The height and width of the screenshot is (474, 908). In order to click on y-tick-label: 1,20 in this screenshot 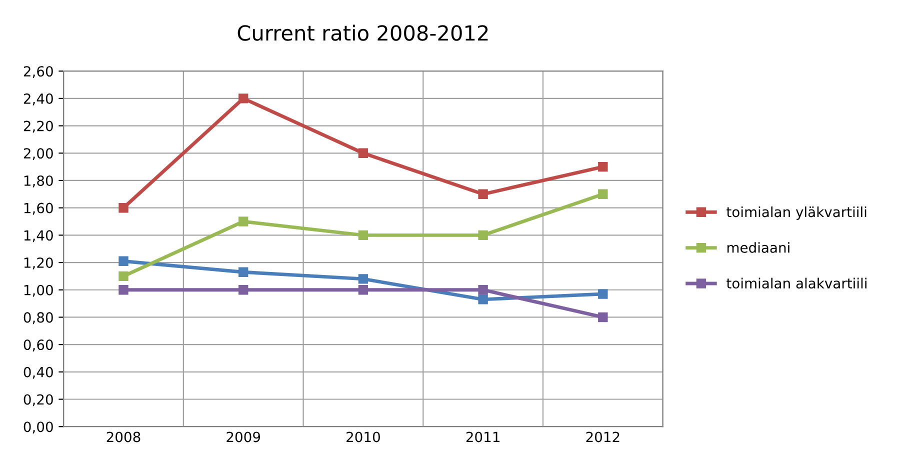, I will do `click(38, 263)`.